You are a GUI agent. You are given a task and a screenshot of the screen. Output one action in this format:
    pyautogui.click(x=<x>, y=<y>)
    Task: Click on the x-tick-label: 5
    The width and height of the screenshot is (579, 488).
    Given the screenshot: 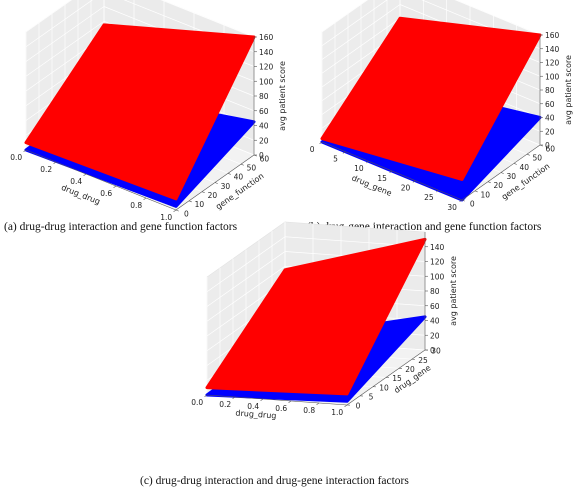 What is the action you would take?
    pyautogui.click(x=335, y=159)
    